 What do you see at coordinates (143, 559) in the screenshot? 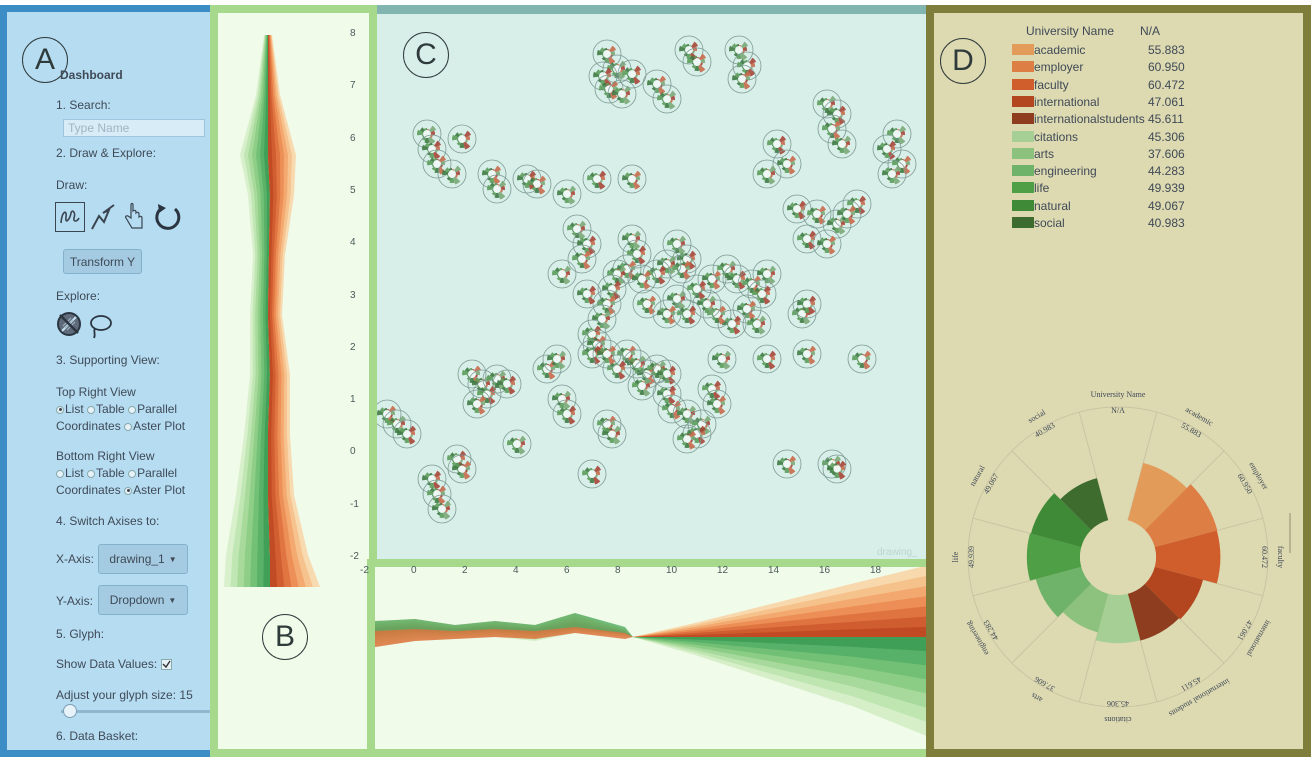
I see `x-axis-dropdown: drawing_1 ▼` at bounding box center [143, 559].